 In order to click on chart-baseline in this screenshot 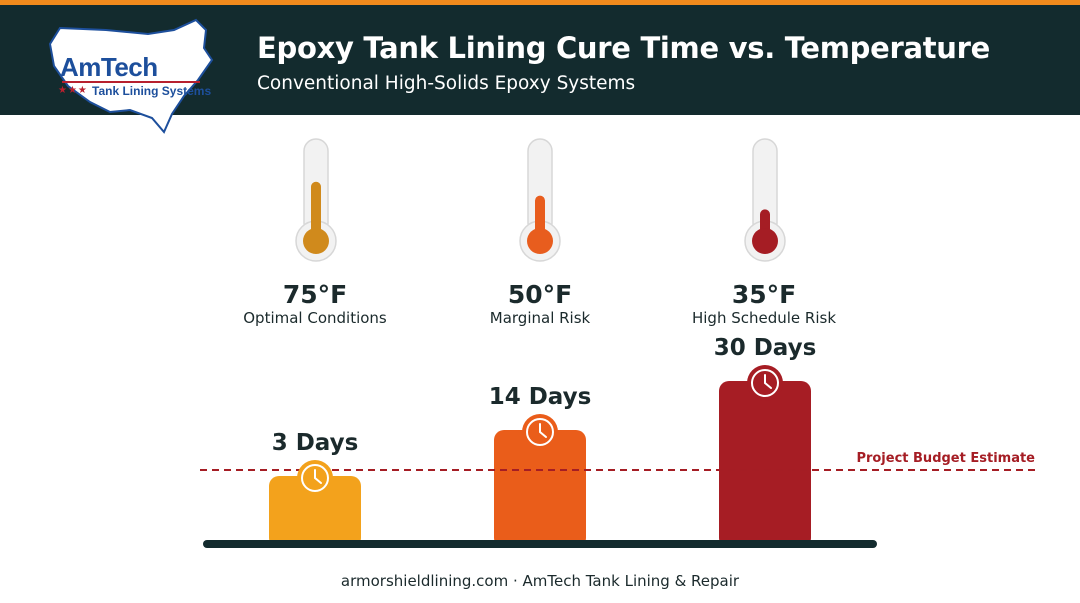, I will do `click(540, 544)`.